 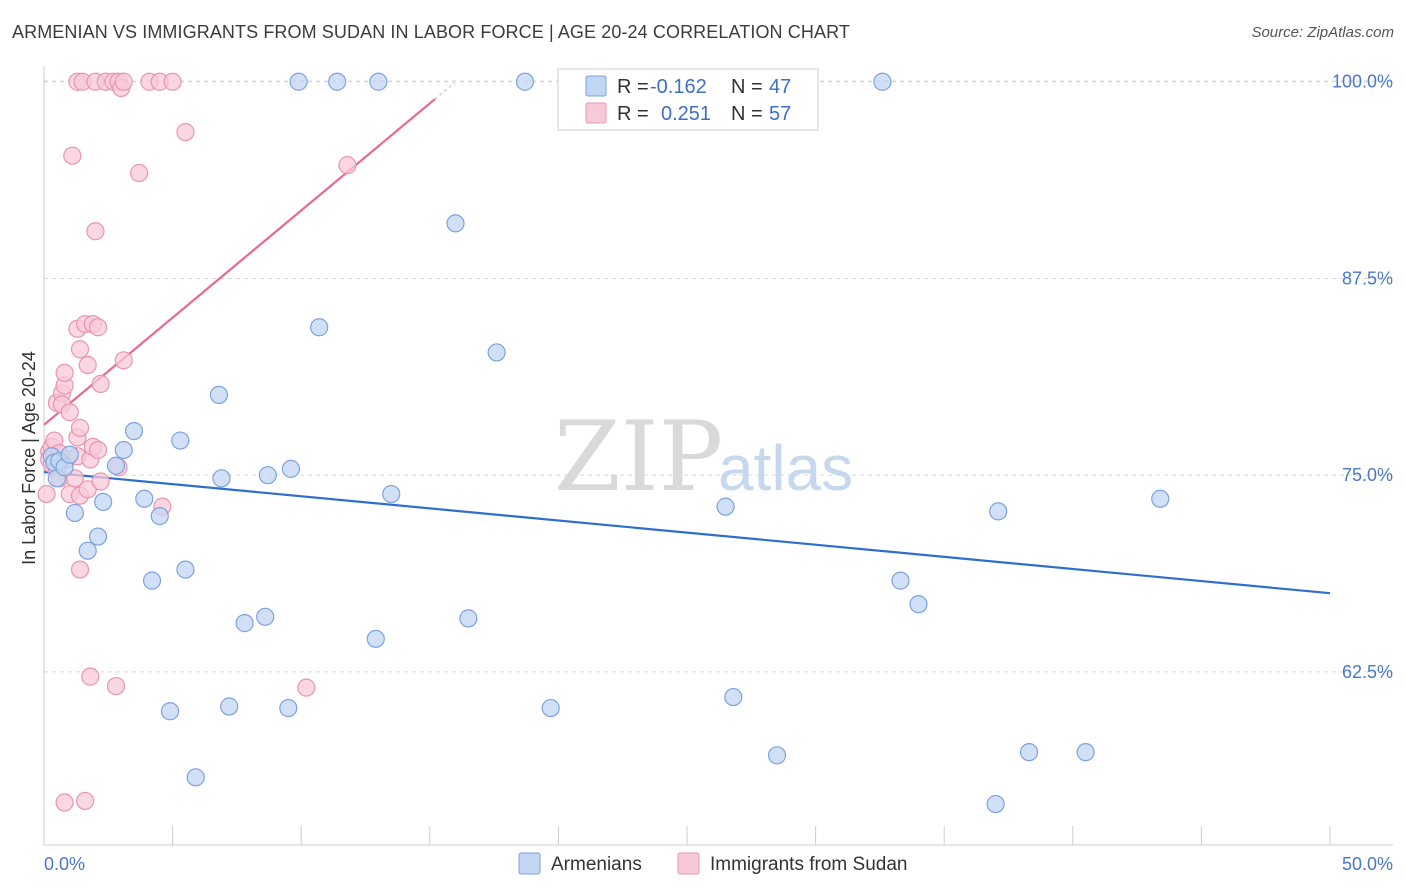 I want to click on watermark-atlas: atlas, so click(x=785, y=468).